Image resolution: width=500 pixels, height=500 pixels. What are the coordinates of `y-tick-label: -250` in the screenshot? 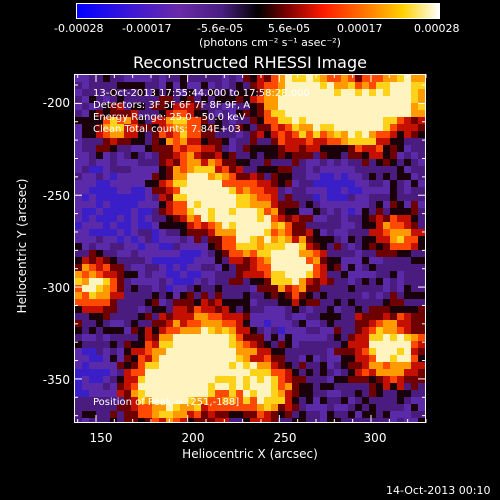 It's located at (56, 196).